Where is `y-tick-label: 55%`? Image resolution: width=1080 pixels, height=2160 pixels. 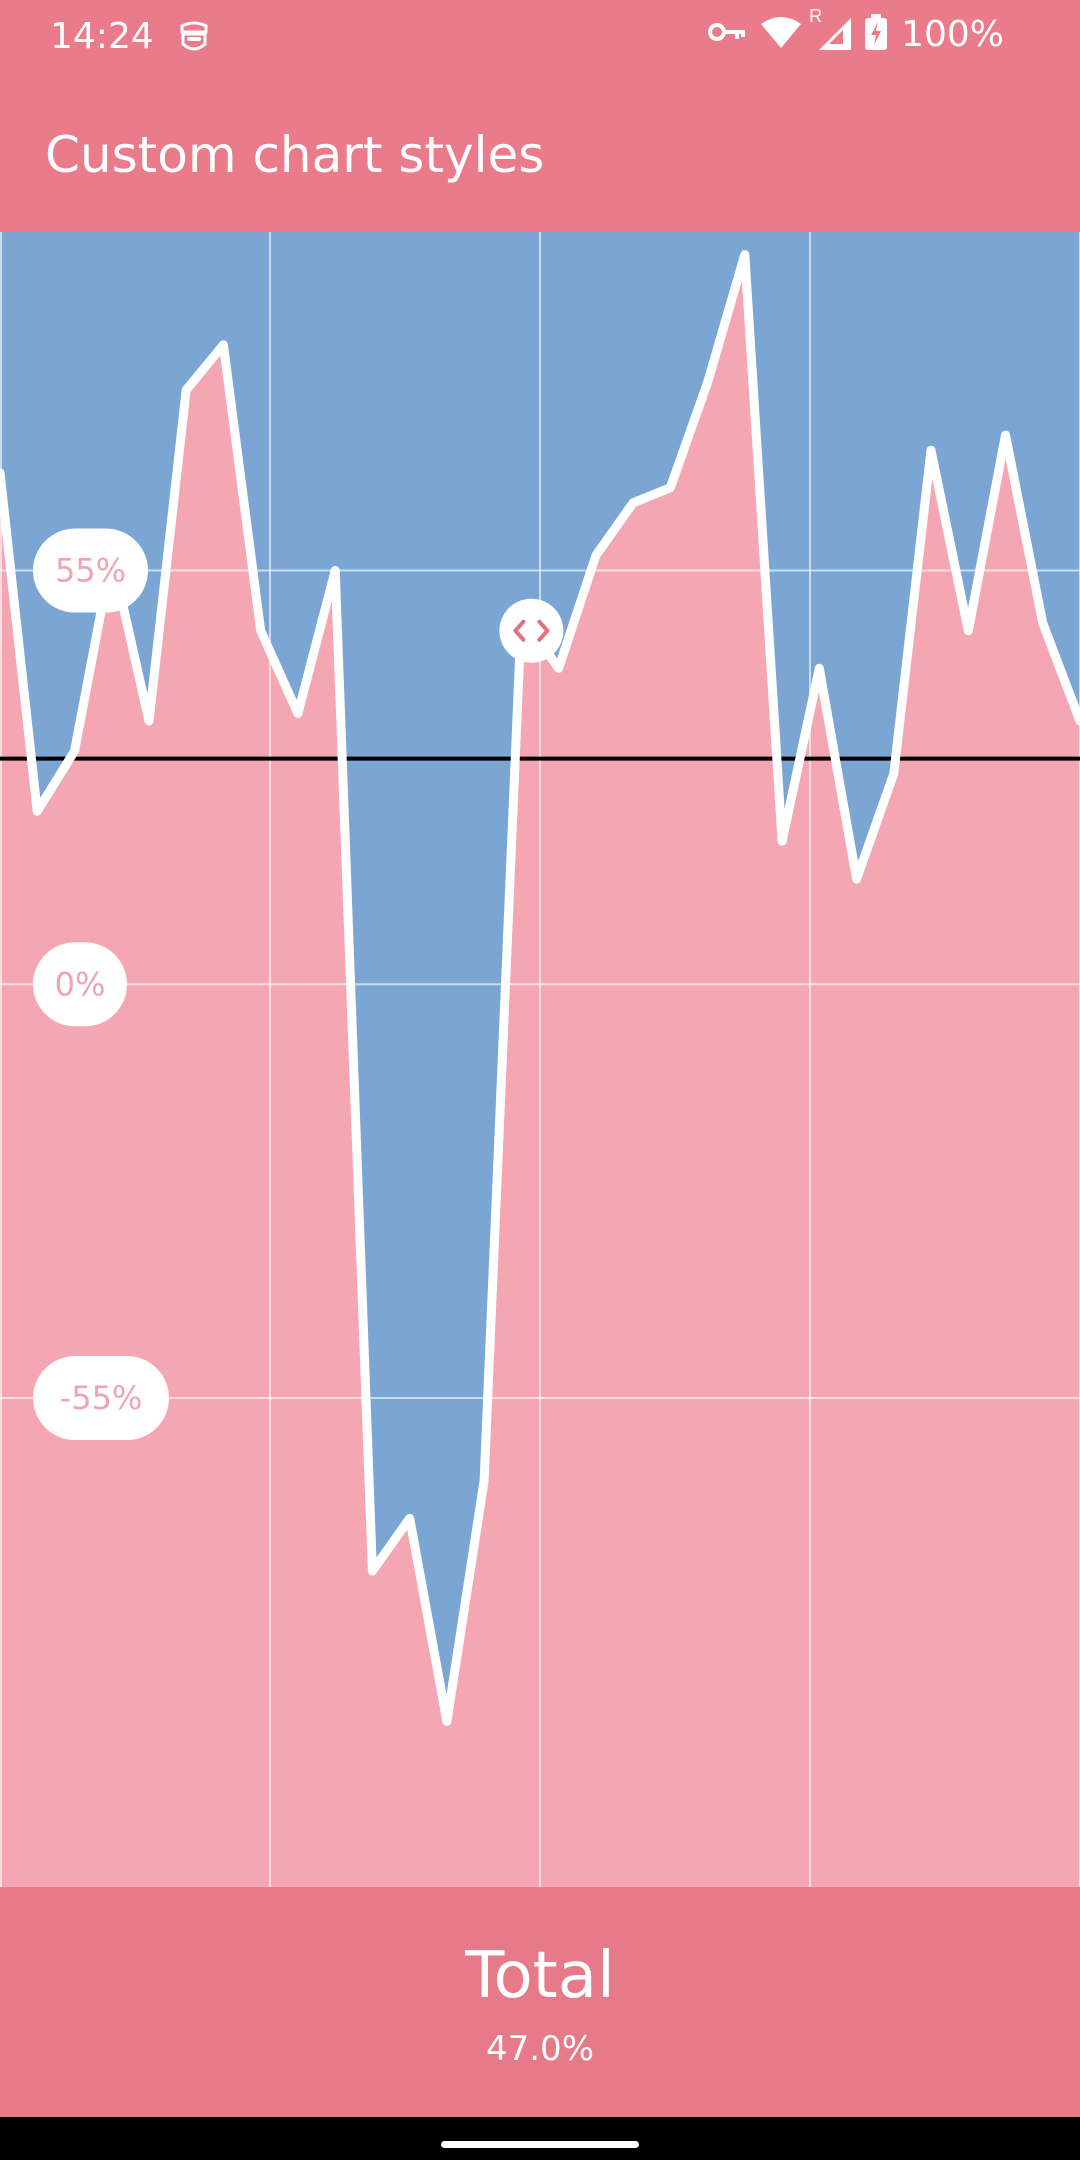 y-tick-label: 55% is located at coordinates (90, 570).